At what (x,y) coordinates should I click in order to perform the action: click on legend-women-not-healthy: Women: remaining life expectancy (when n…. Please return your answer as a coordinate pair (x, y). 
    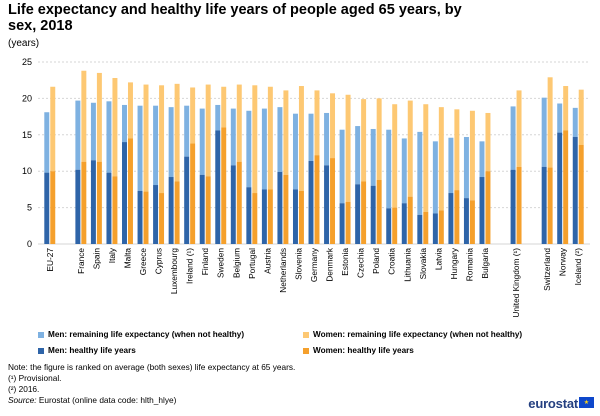
    Looking at the image, I should click on (412, 334).